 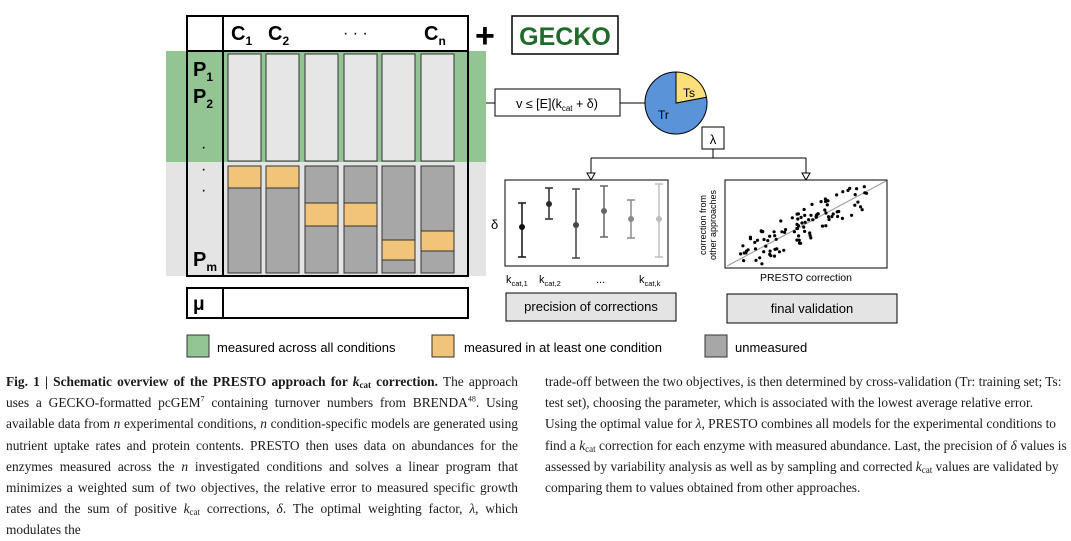 I want to click on column-4-top, so click(x=360, y=107).